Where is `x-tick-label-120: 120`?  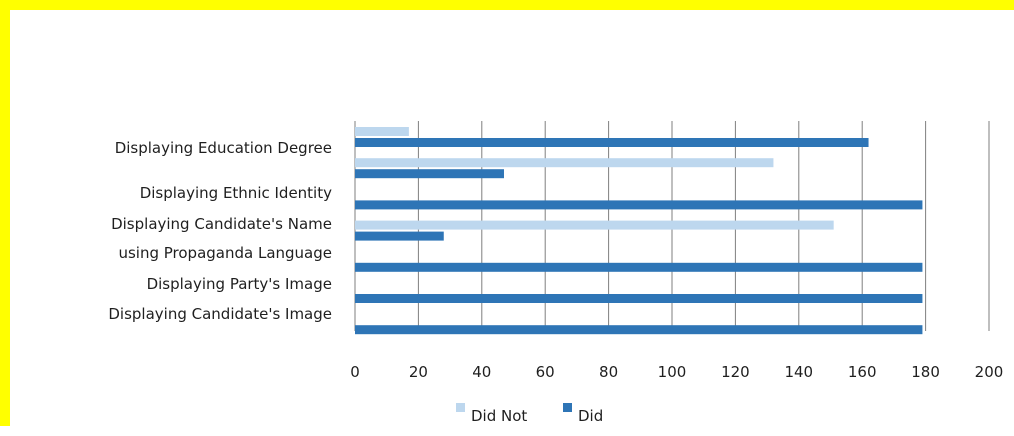
x-tick-label-120: 120 is located at coordinates (735, 372).